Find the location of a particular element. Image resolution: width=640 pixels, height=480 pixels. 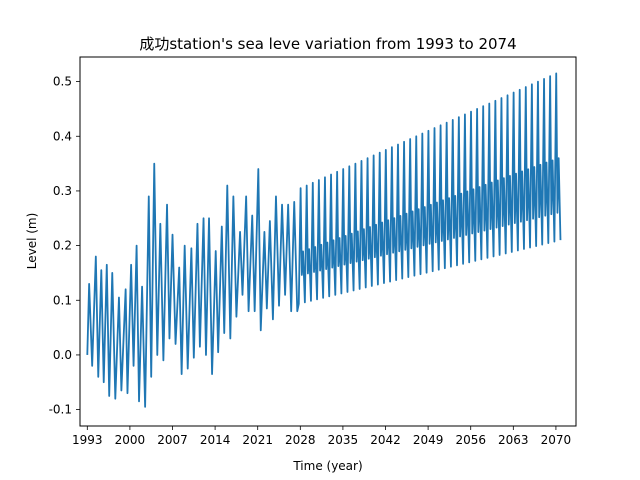

x-tick-label: 1993 is located at coordinates (87, 440).